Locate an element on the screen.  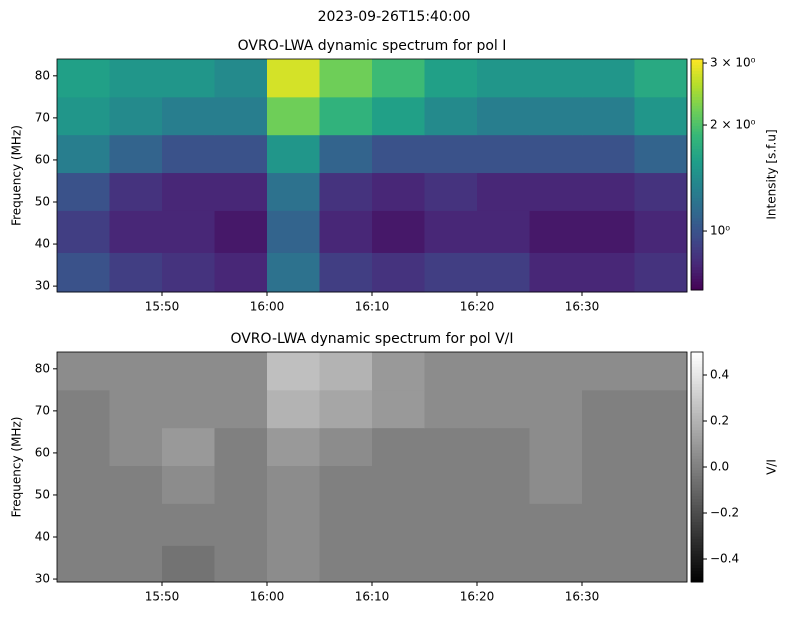
figure-title: 2023-09-26T15:40:00 is located at coordinates (394, 17).